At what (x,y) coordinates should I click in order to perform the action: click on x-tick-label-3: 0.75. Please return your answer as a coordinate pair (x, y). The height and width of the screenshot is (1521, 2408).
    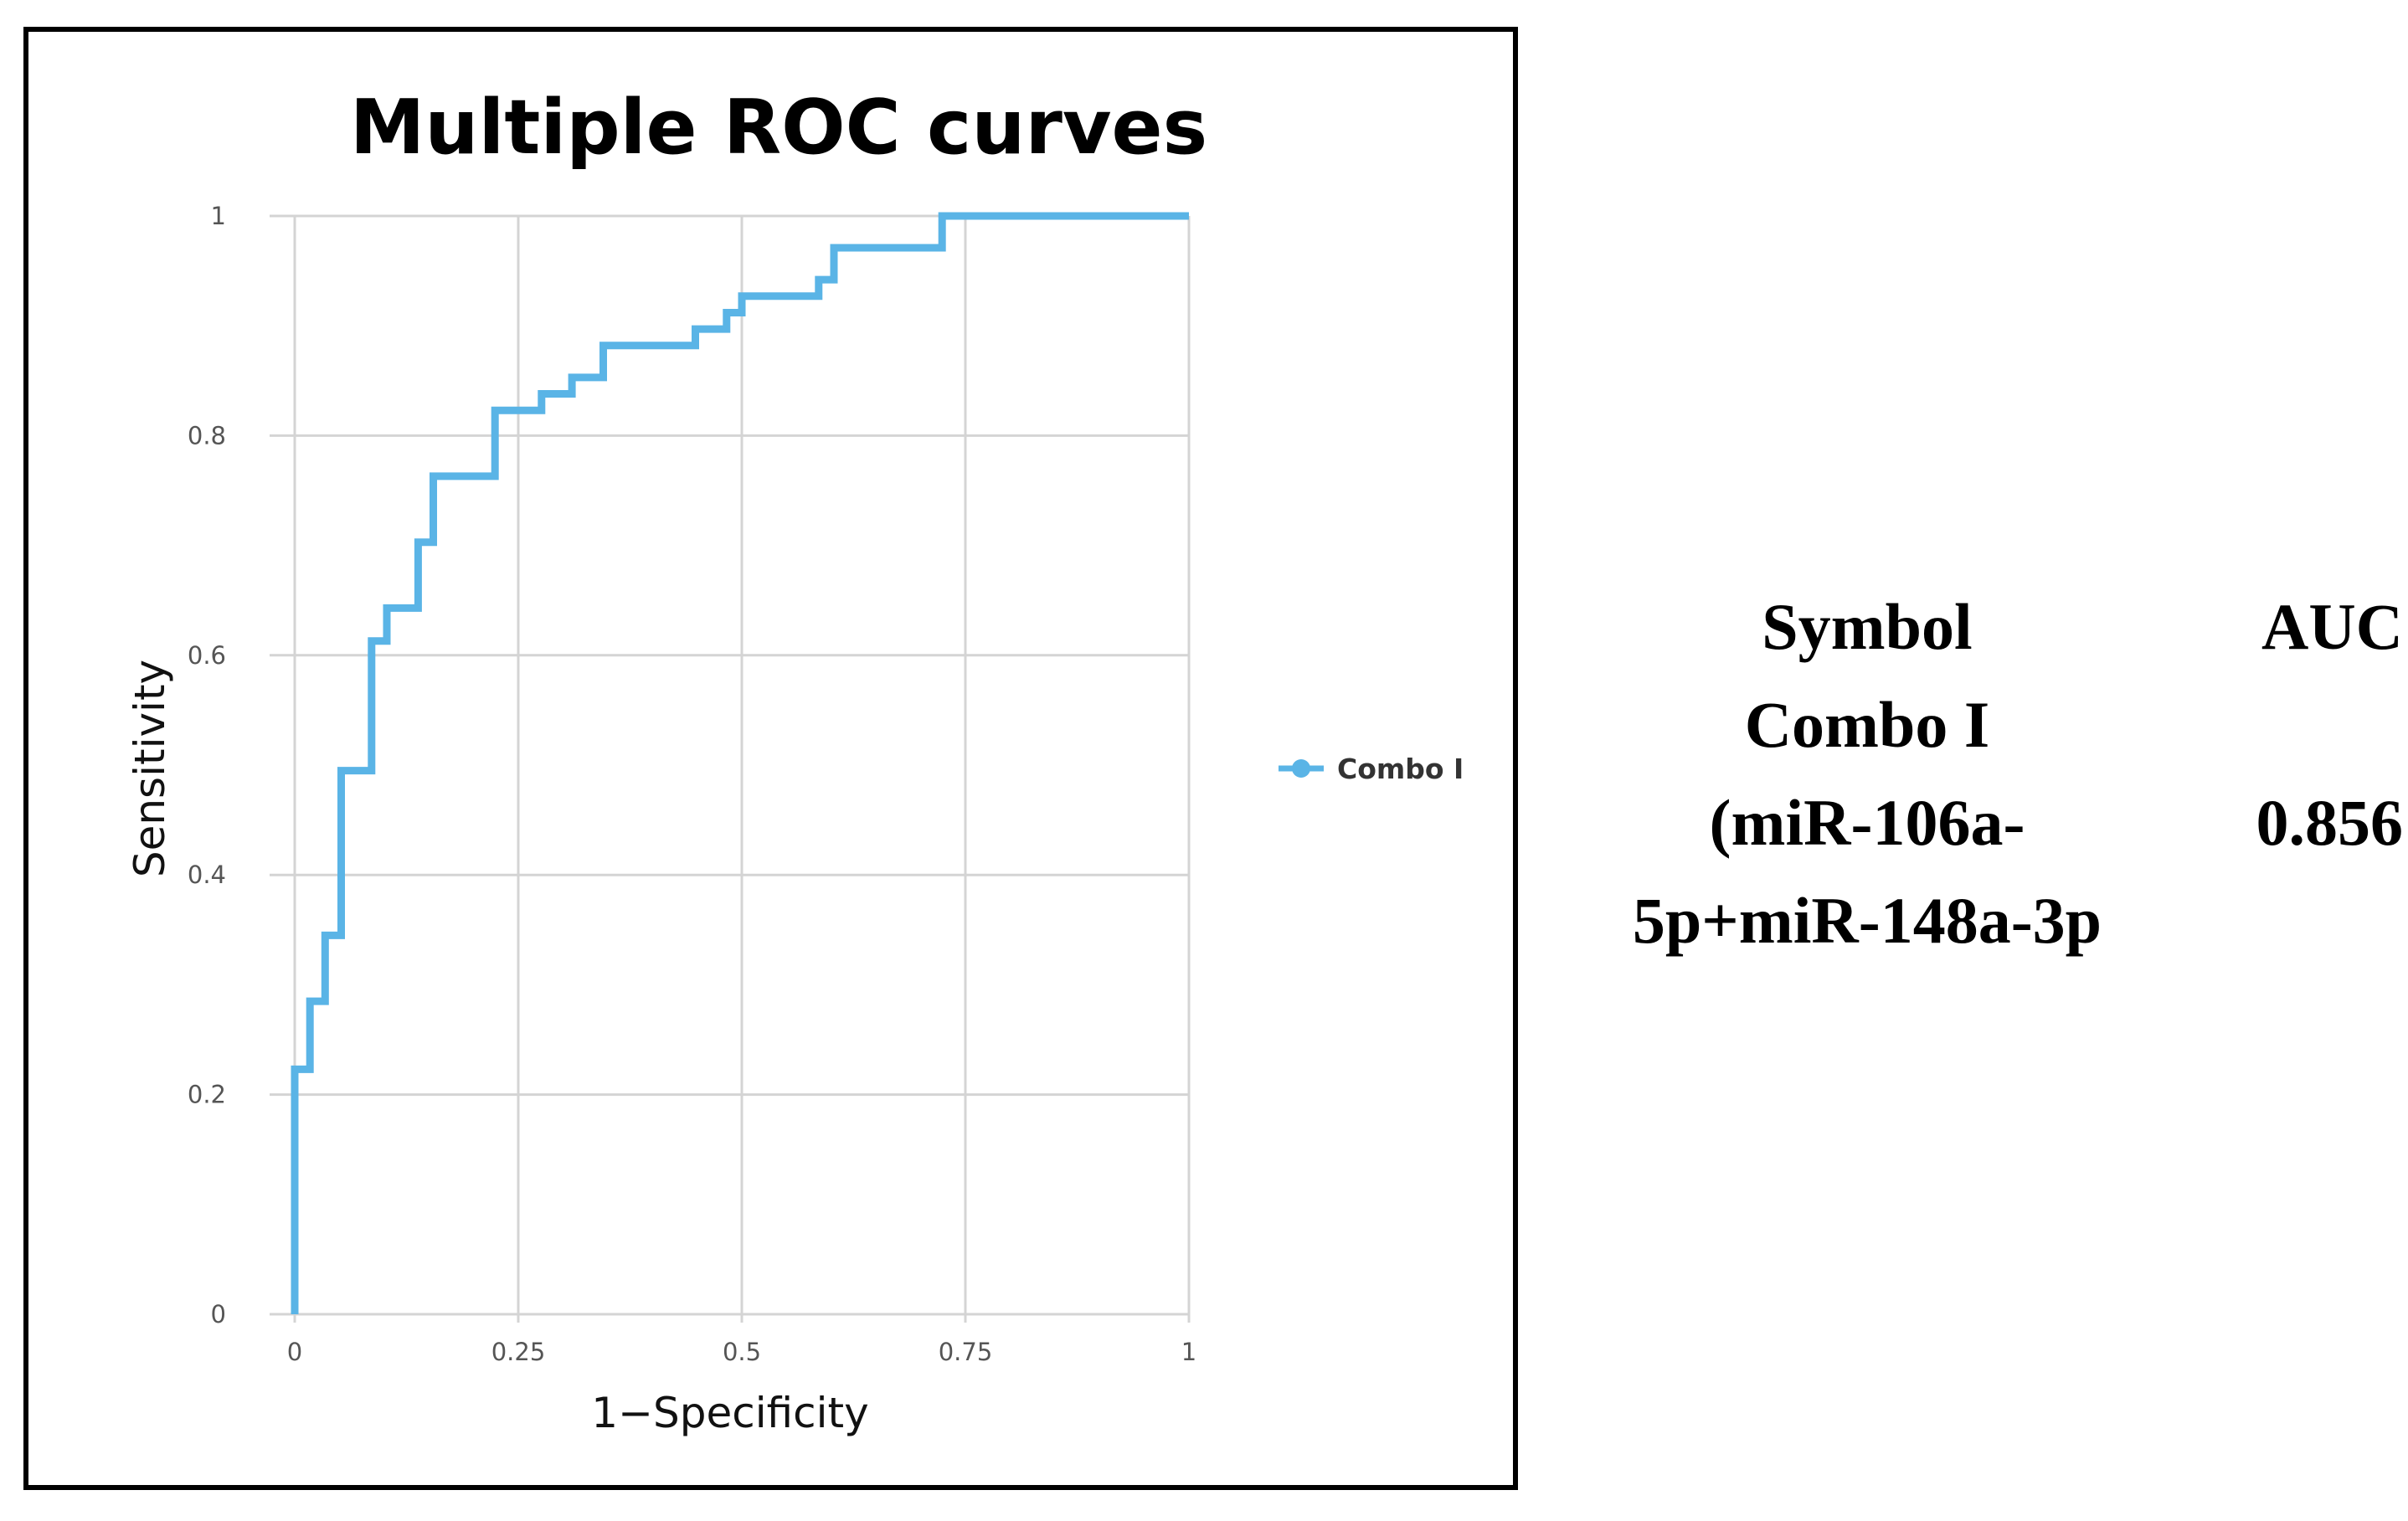
    Looking at the image, I should click on (966, 1352).